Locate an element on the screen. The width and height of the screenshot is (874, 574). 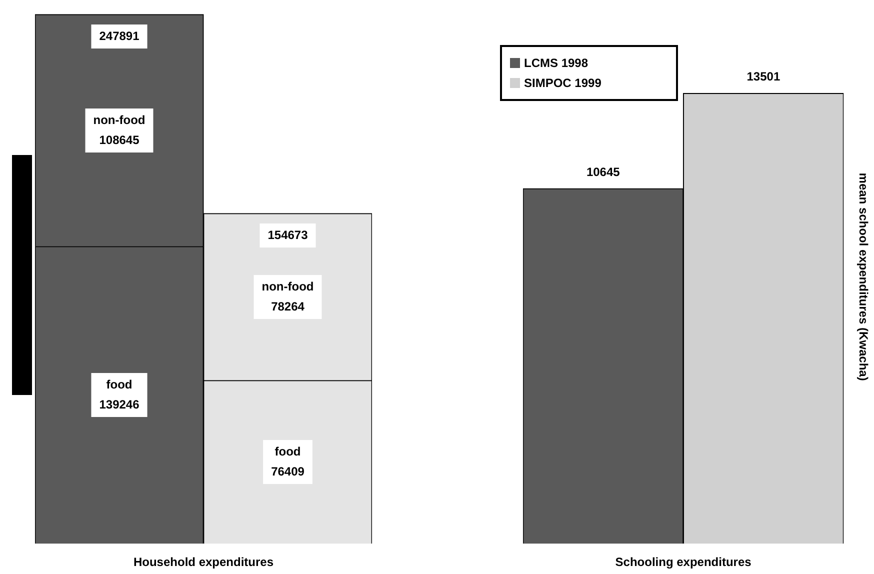
series-label: non-food is located at coordinates (288, 286).